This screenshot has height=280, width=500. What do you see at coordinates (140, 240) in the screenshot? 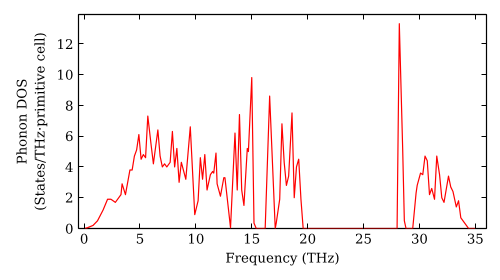
I see `x-tick-label: 5` at bounding box center [140, 240].